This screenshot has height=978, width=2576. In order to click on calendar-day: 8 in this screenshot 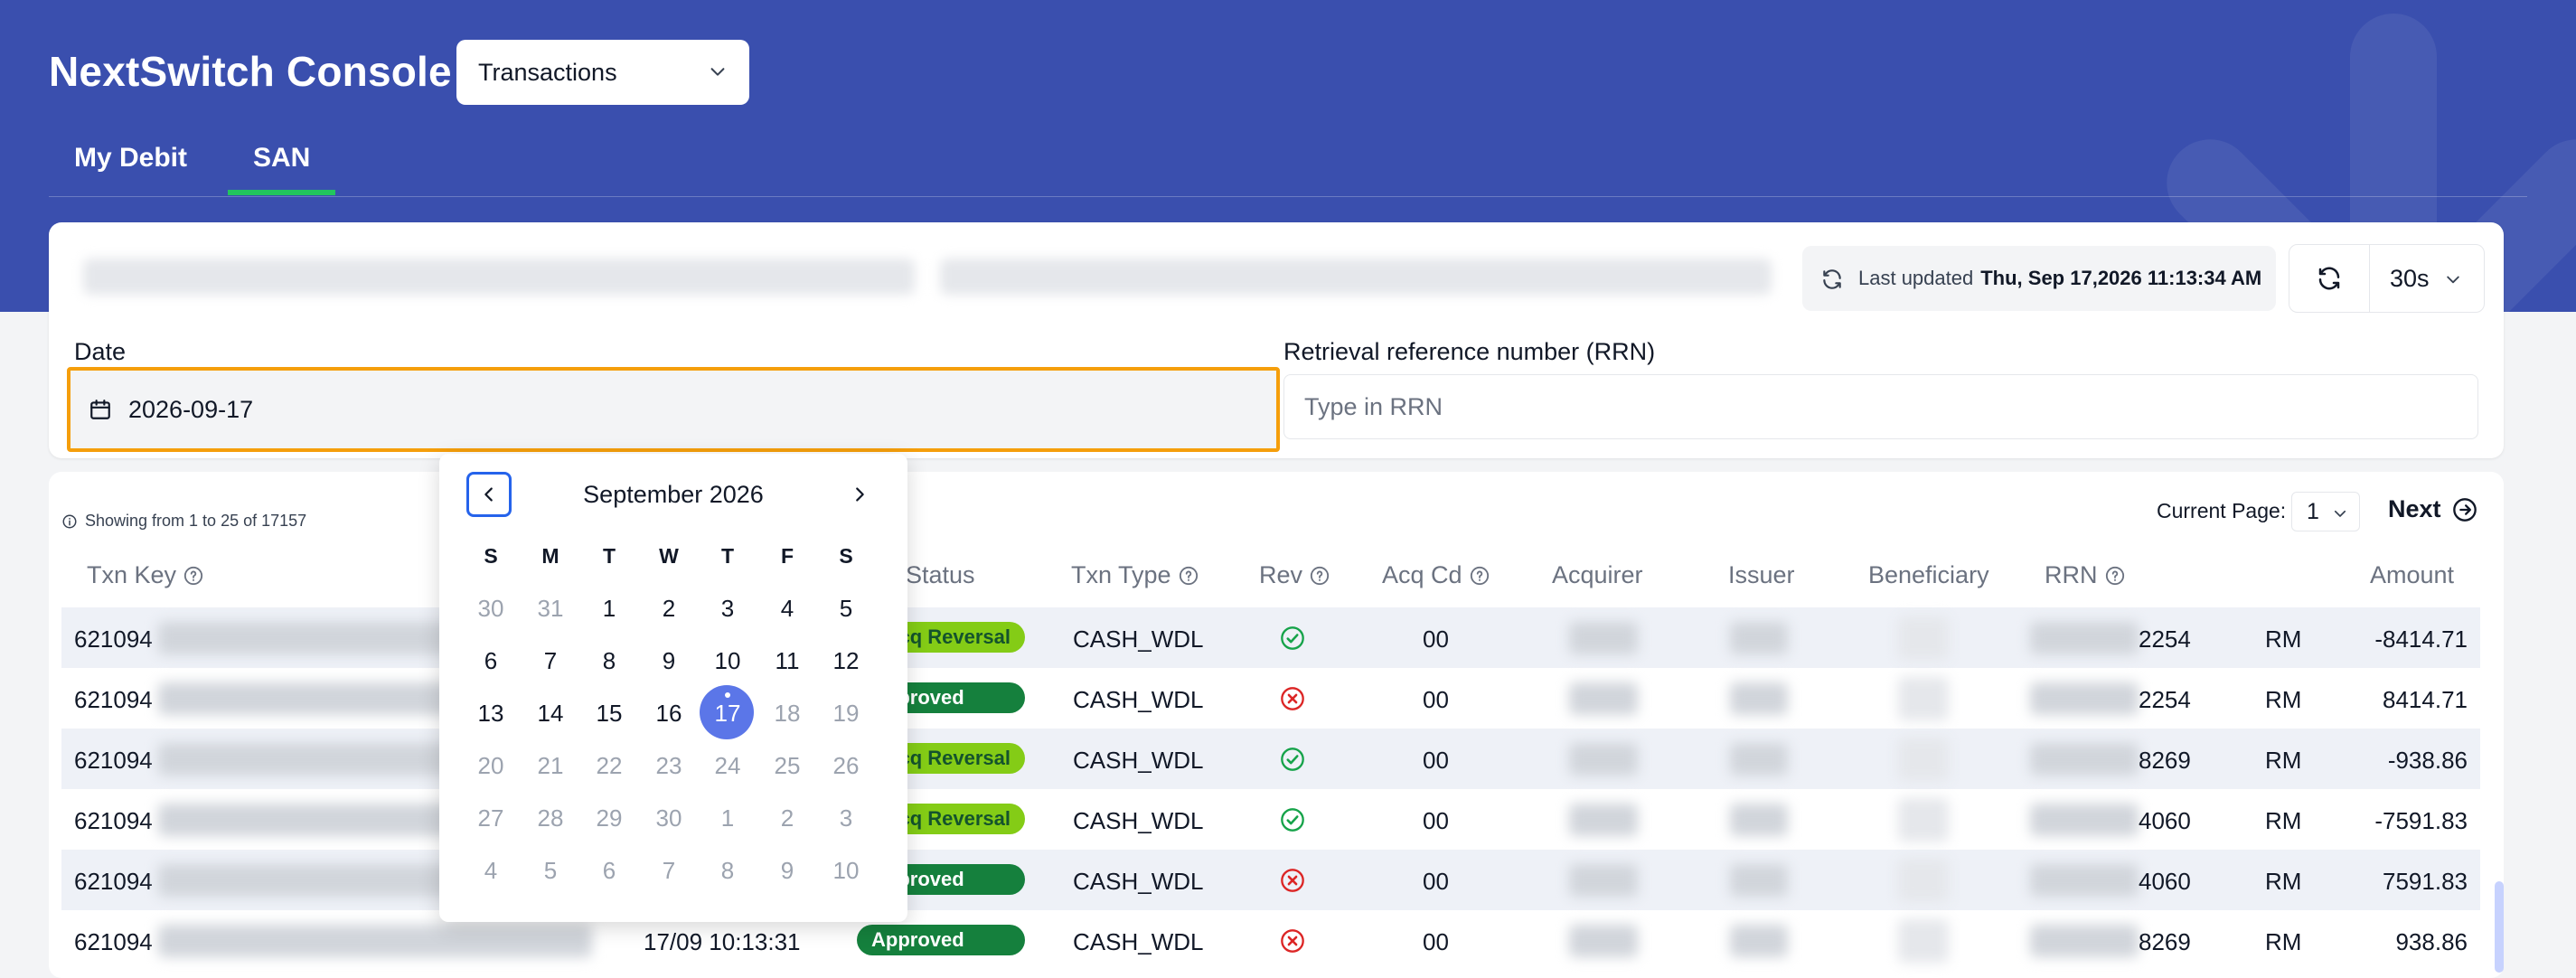, I will do `click(609, 660)`.